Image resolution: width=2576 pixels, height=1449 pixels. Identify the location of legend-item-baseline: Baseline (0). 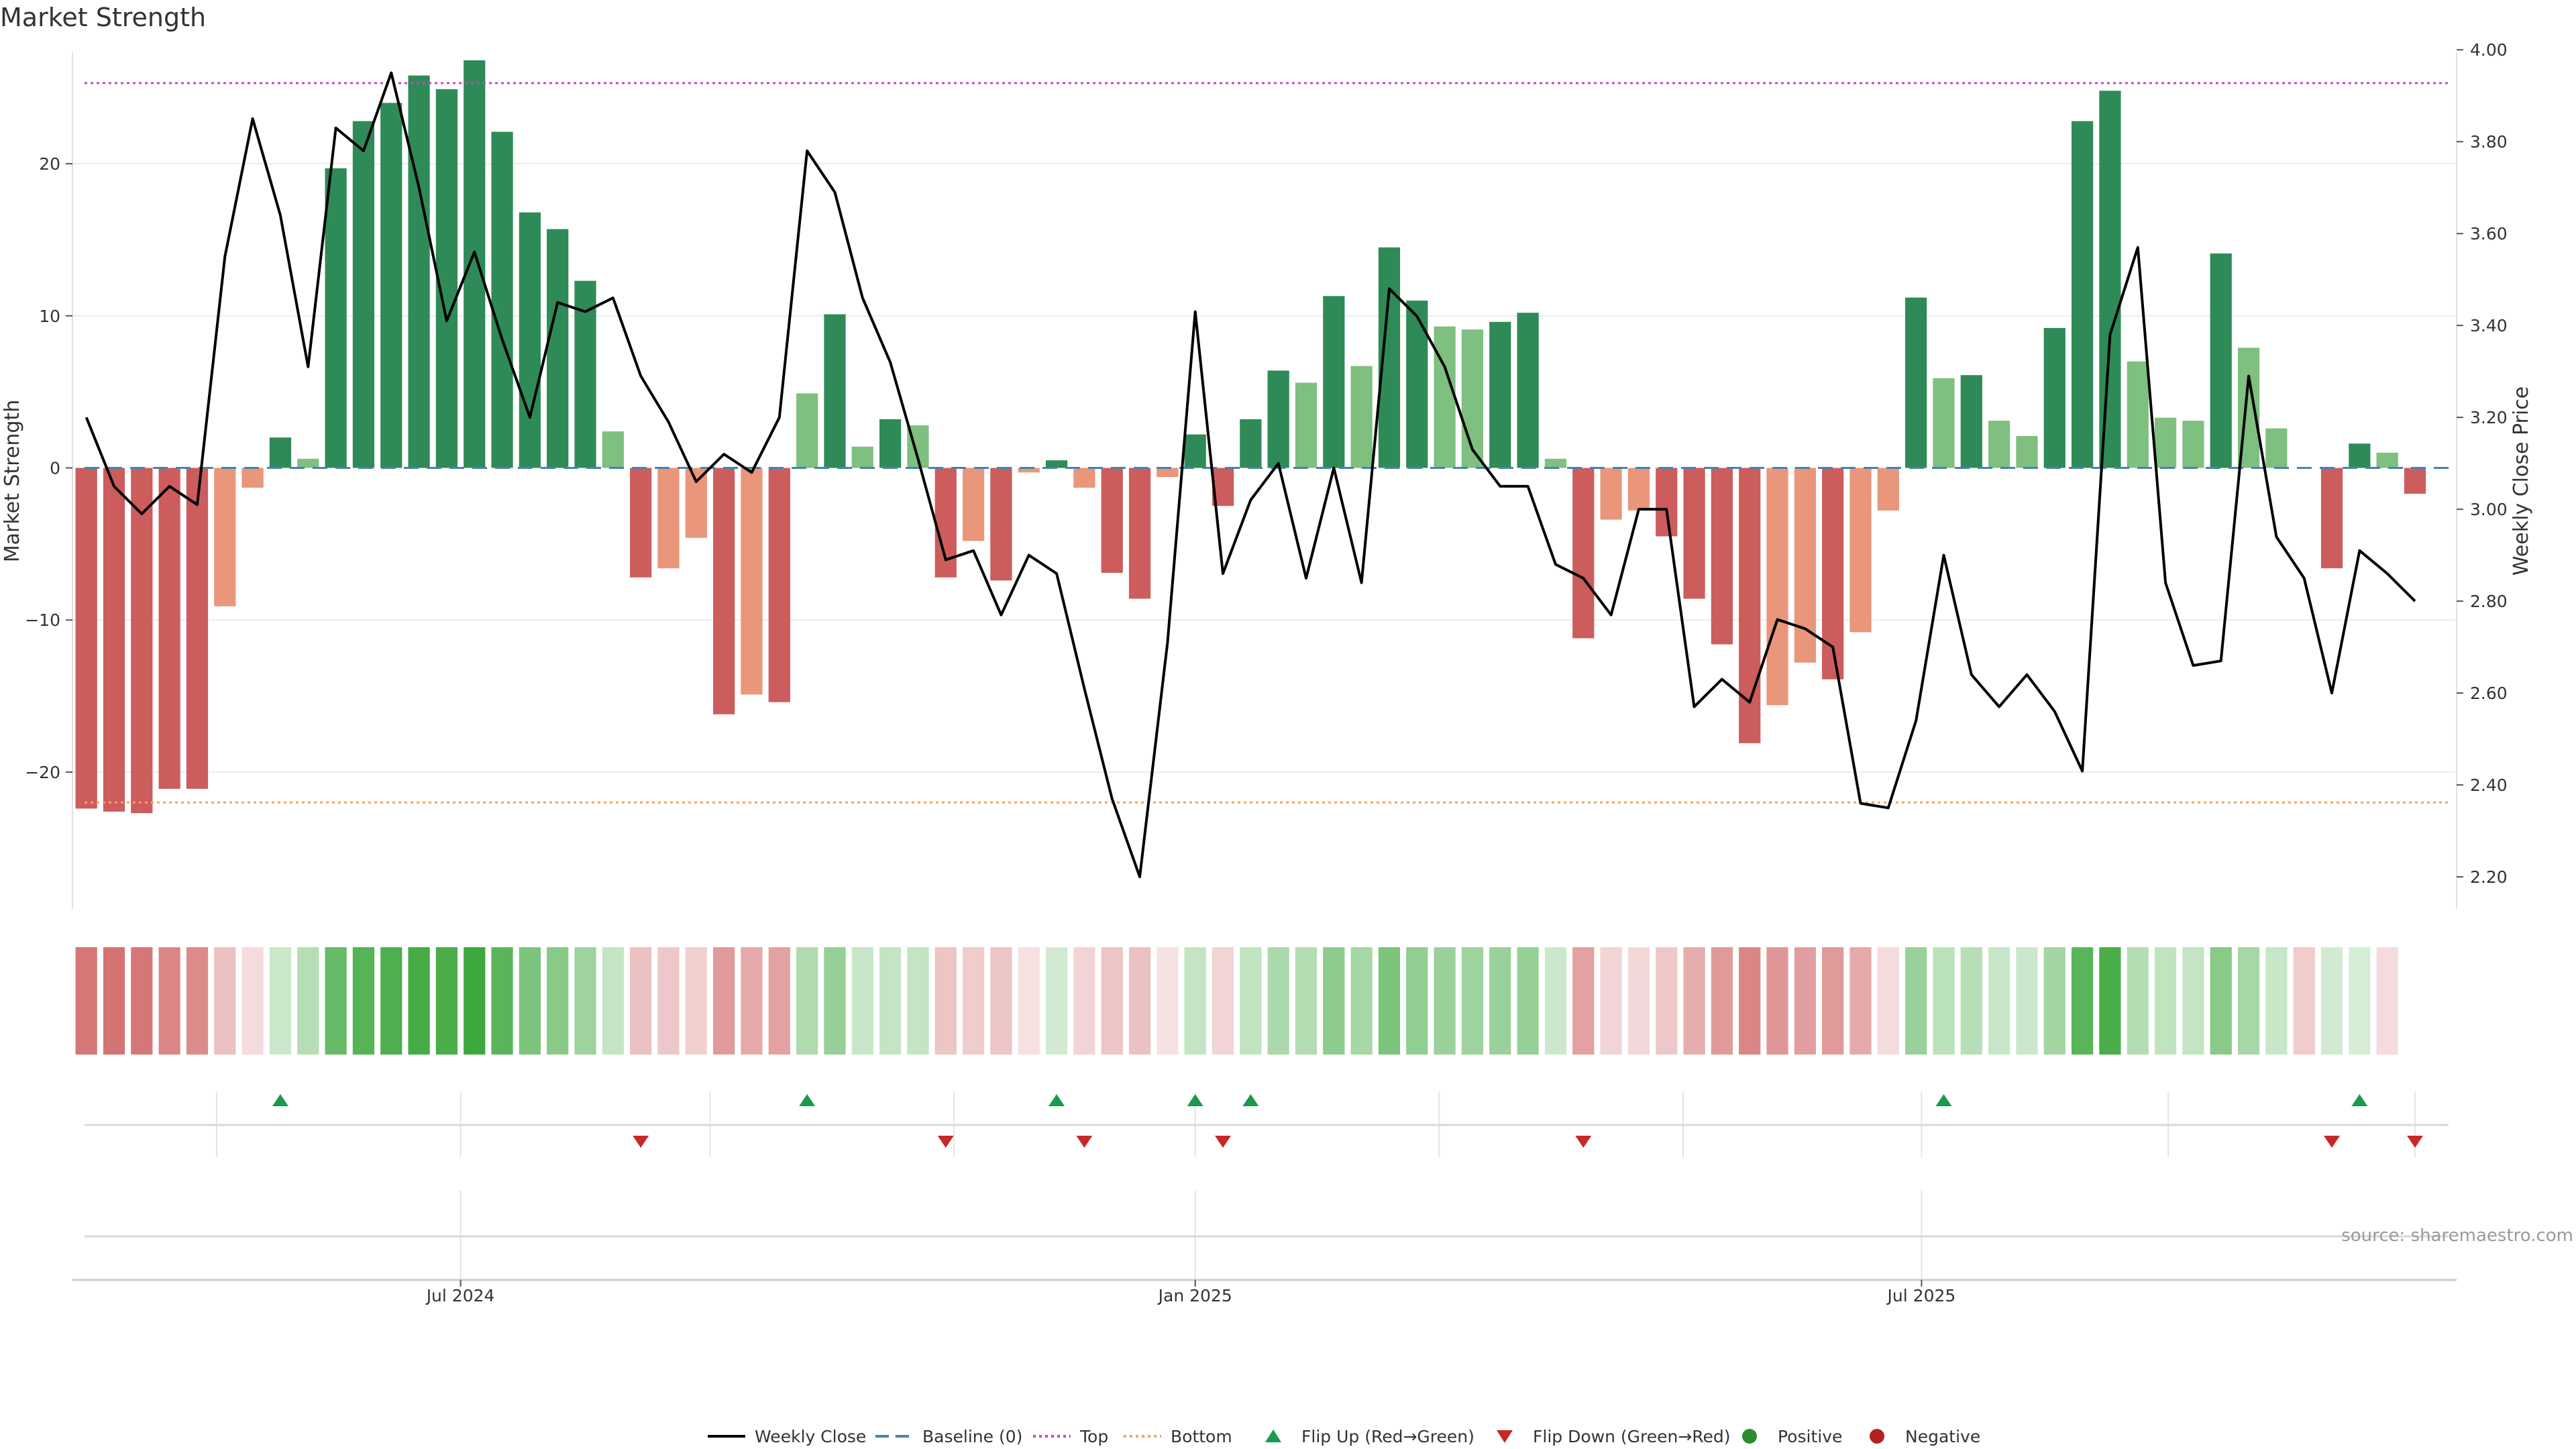
(948, 1436).